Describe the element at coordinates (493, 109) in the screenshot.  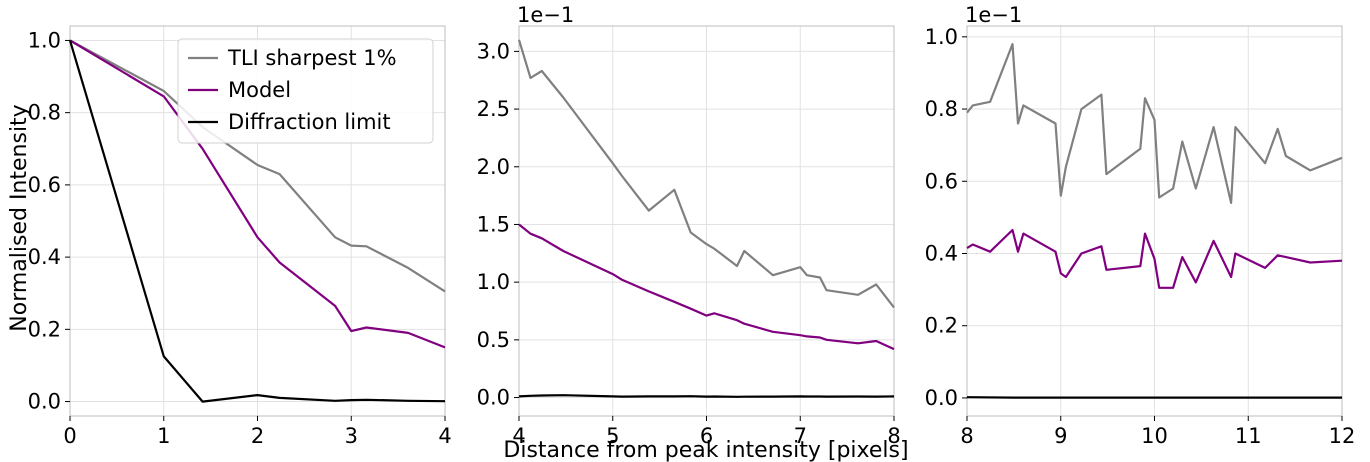
I see `y-tick-label: 2.5` at that location.